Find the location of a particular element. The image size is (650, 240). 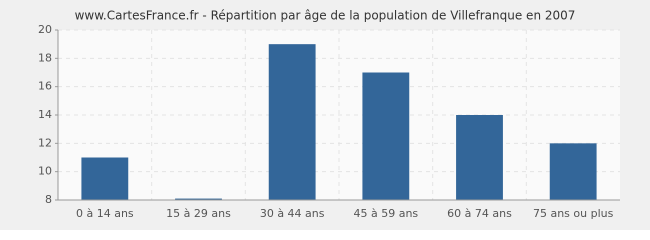

y-tick-label: 16 is located at coordinates (45, 86).